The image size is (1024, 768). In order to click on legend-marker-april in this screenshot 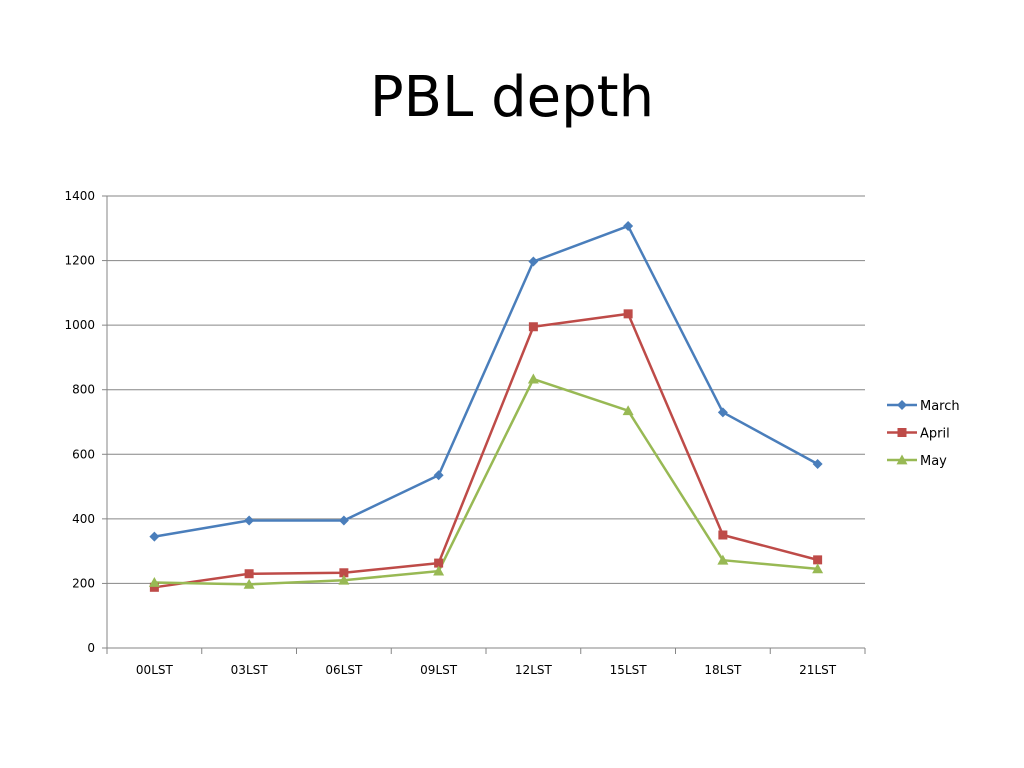, I will do `click(902, 432)`.